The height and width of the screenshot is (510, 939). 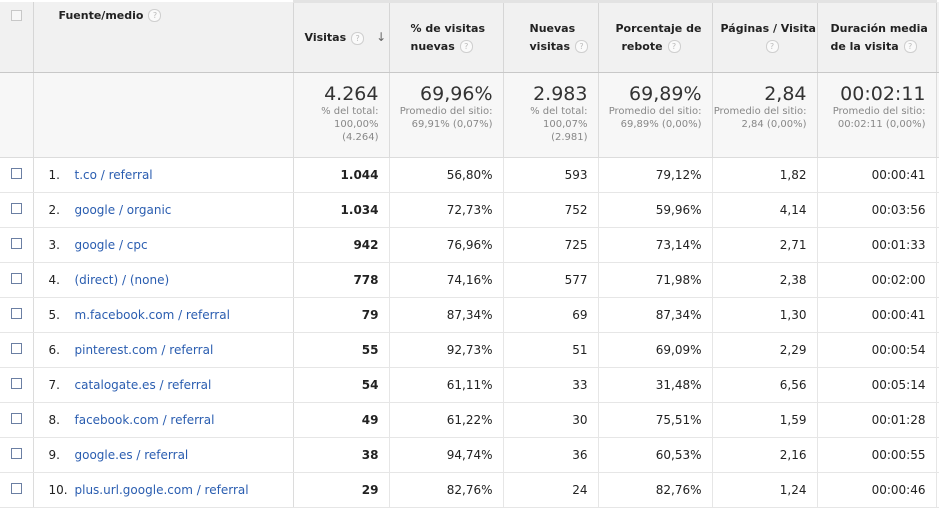 I want to click on cell-visits: 55, so click(x=341, y=350).